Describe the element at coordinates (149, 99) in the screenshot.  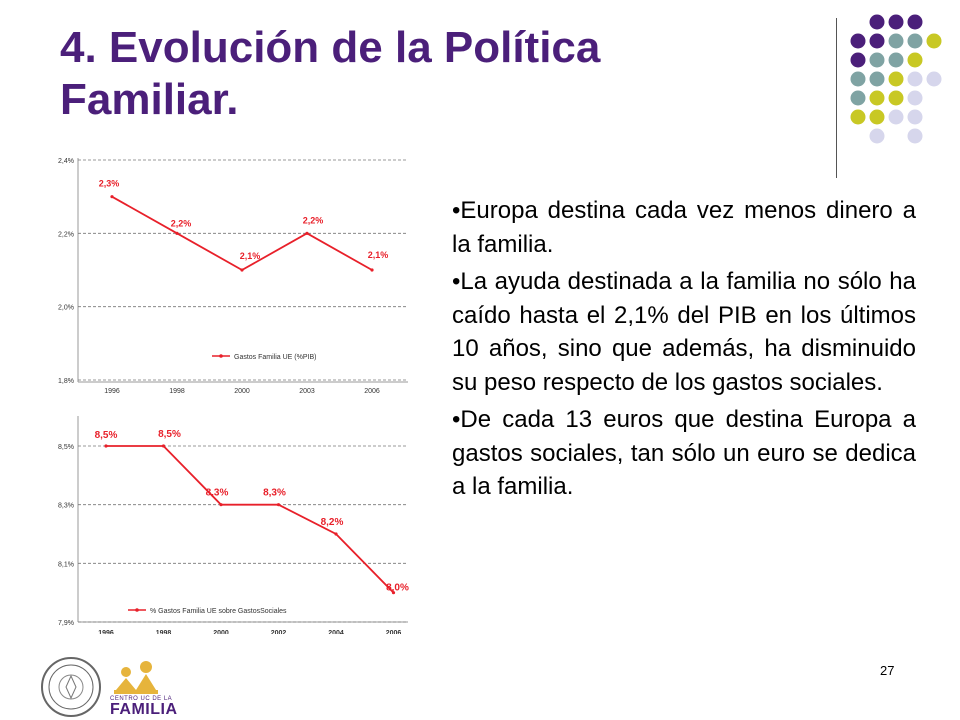
I see `slide-title-line-2: Familiar.` at that location.